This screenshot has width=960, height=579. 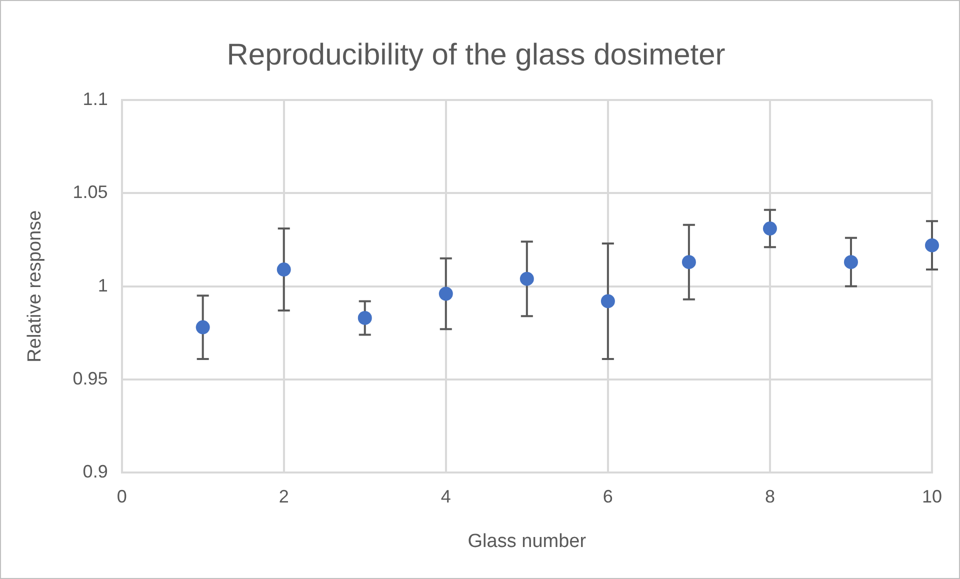 What do you see at coordinates (932, 496) in the screenshot?
I see `x-tick-label: 10` at bounding box center [932, 496].